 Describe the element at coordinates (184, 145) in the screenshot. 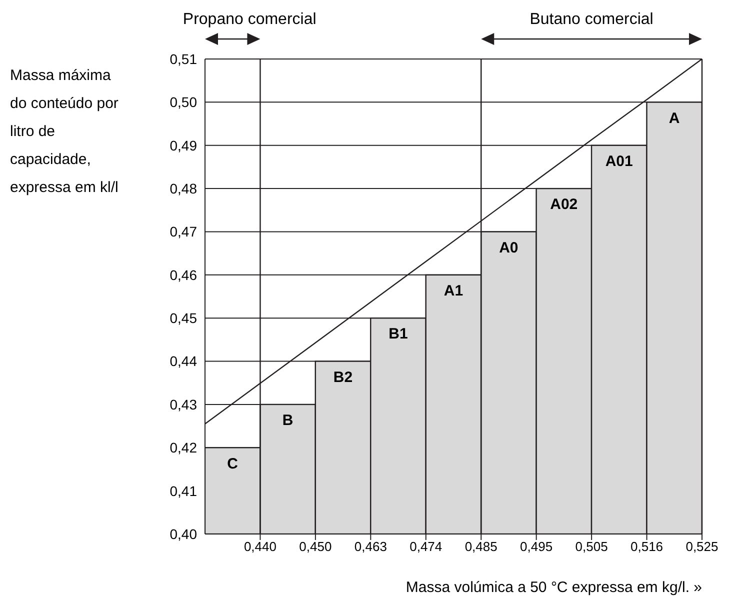

I see `y-tick-label: 0,49` at that location.